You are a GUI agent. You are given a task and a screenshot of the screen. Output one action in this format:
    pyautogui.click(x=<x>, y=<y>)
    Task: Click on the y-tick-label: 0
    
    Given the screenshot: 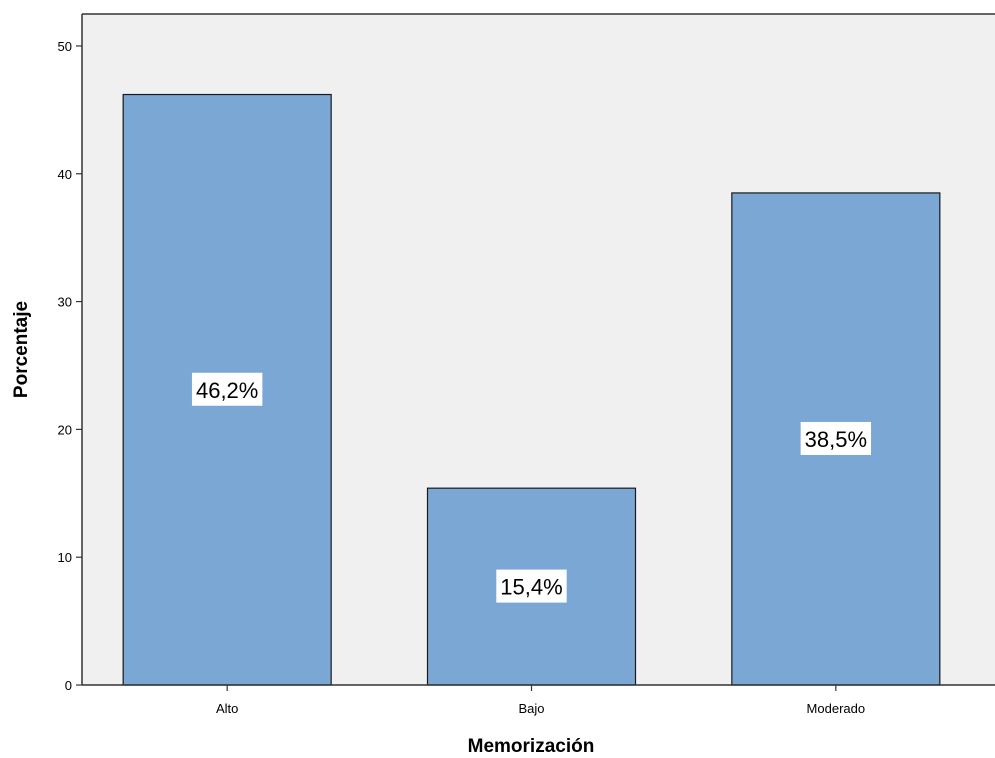 What is the action you would take?
    pyautogui.click(x=68, y=685)
    